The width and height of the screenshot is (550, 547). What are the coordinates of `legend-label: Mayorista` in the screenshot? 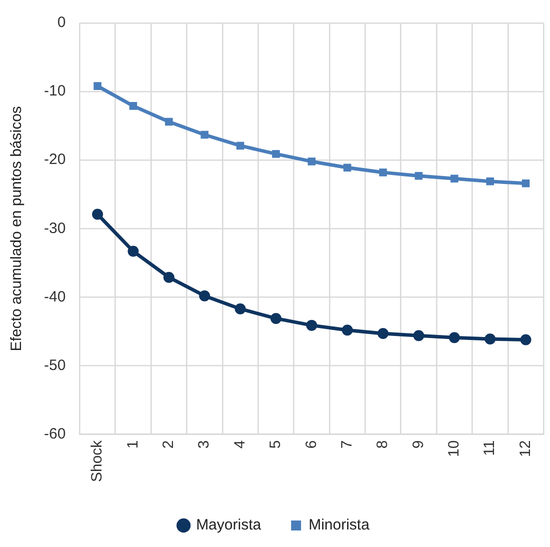 It's located at (229, 525).